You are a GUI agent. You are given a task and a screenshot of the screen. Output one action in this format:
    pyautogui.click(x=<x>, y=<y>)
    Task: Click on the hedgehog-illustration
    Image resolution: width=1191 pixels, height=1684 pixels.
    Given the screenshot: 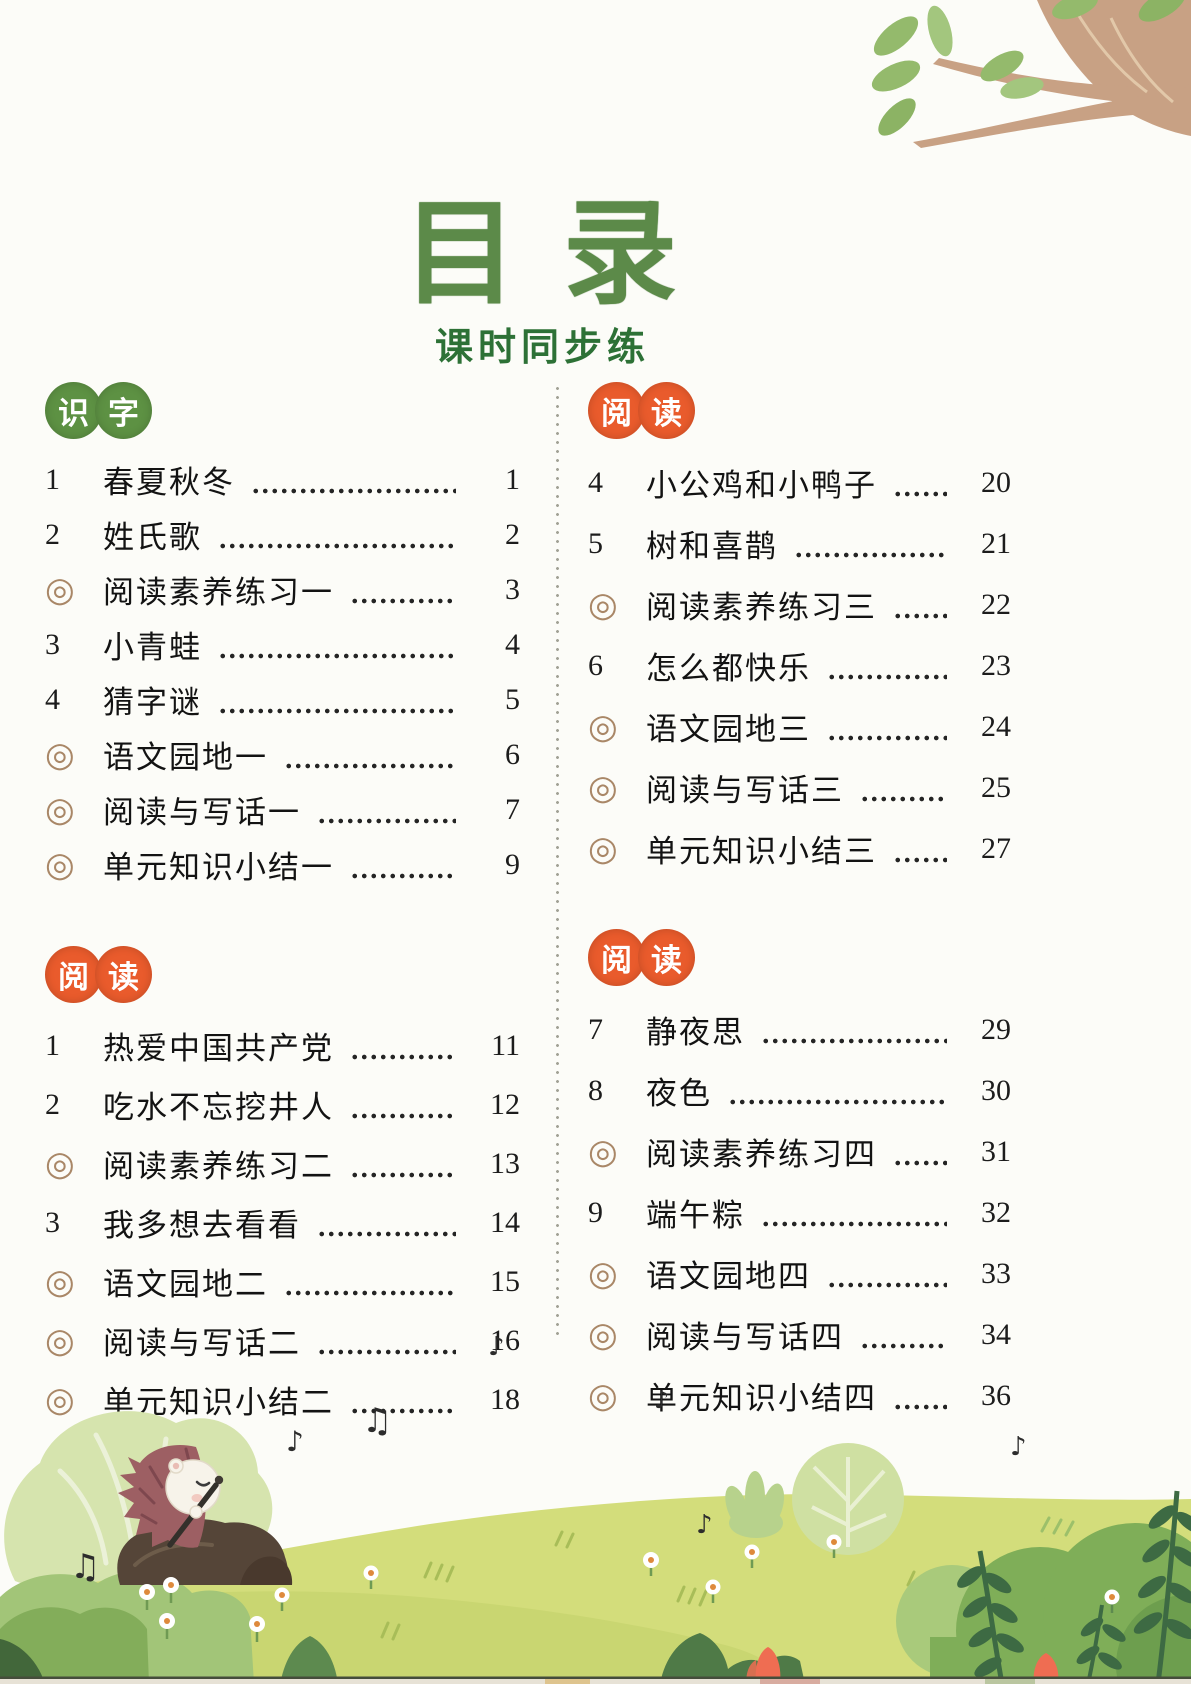 What is the action you would take?
    pyautogui.click(x=205, y=1514)
    